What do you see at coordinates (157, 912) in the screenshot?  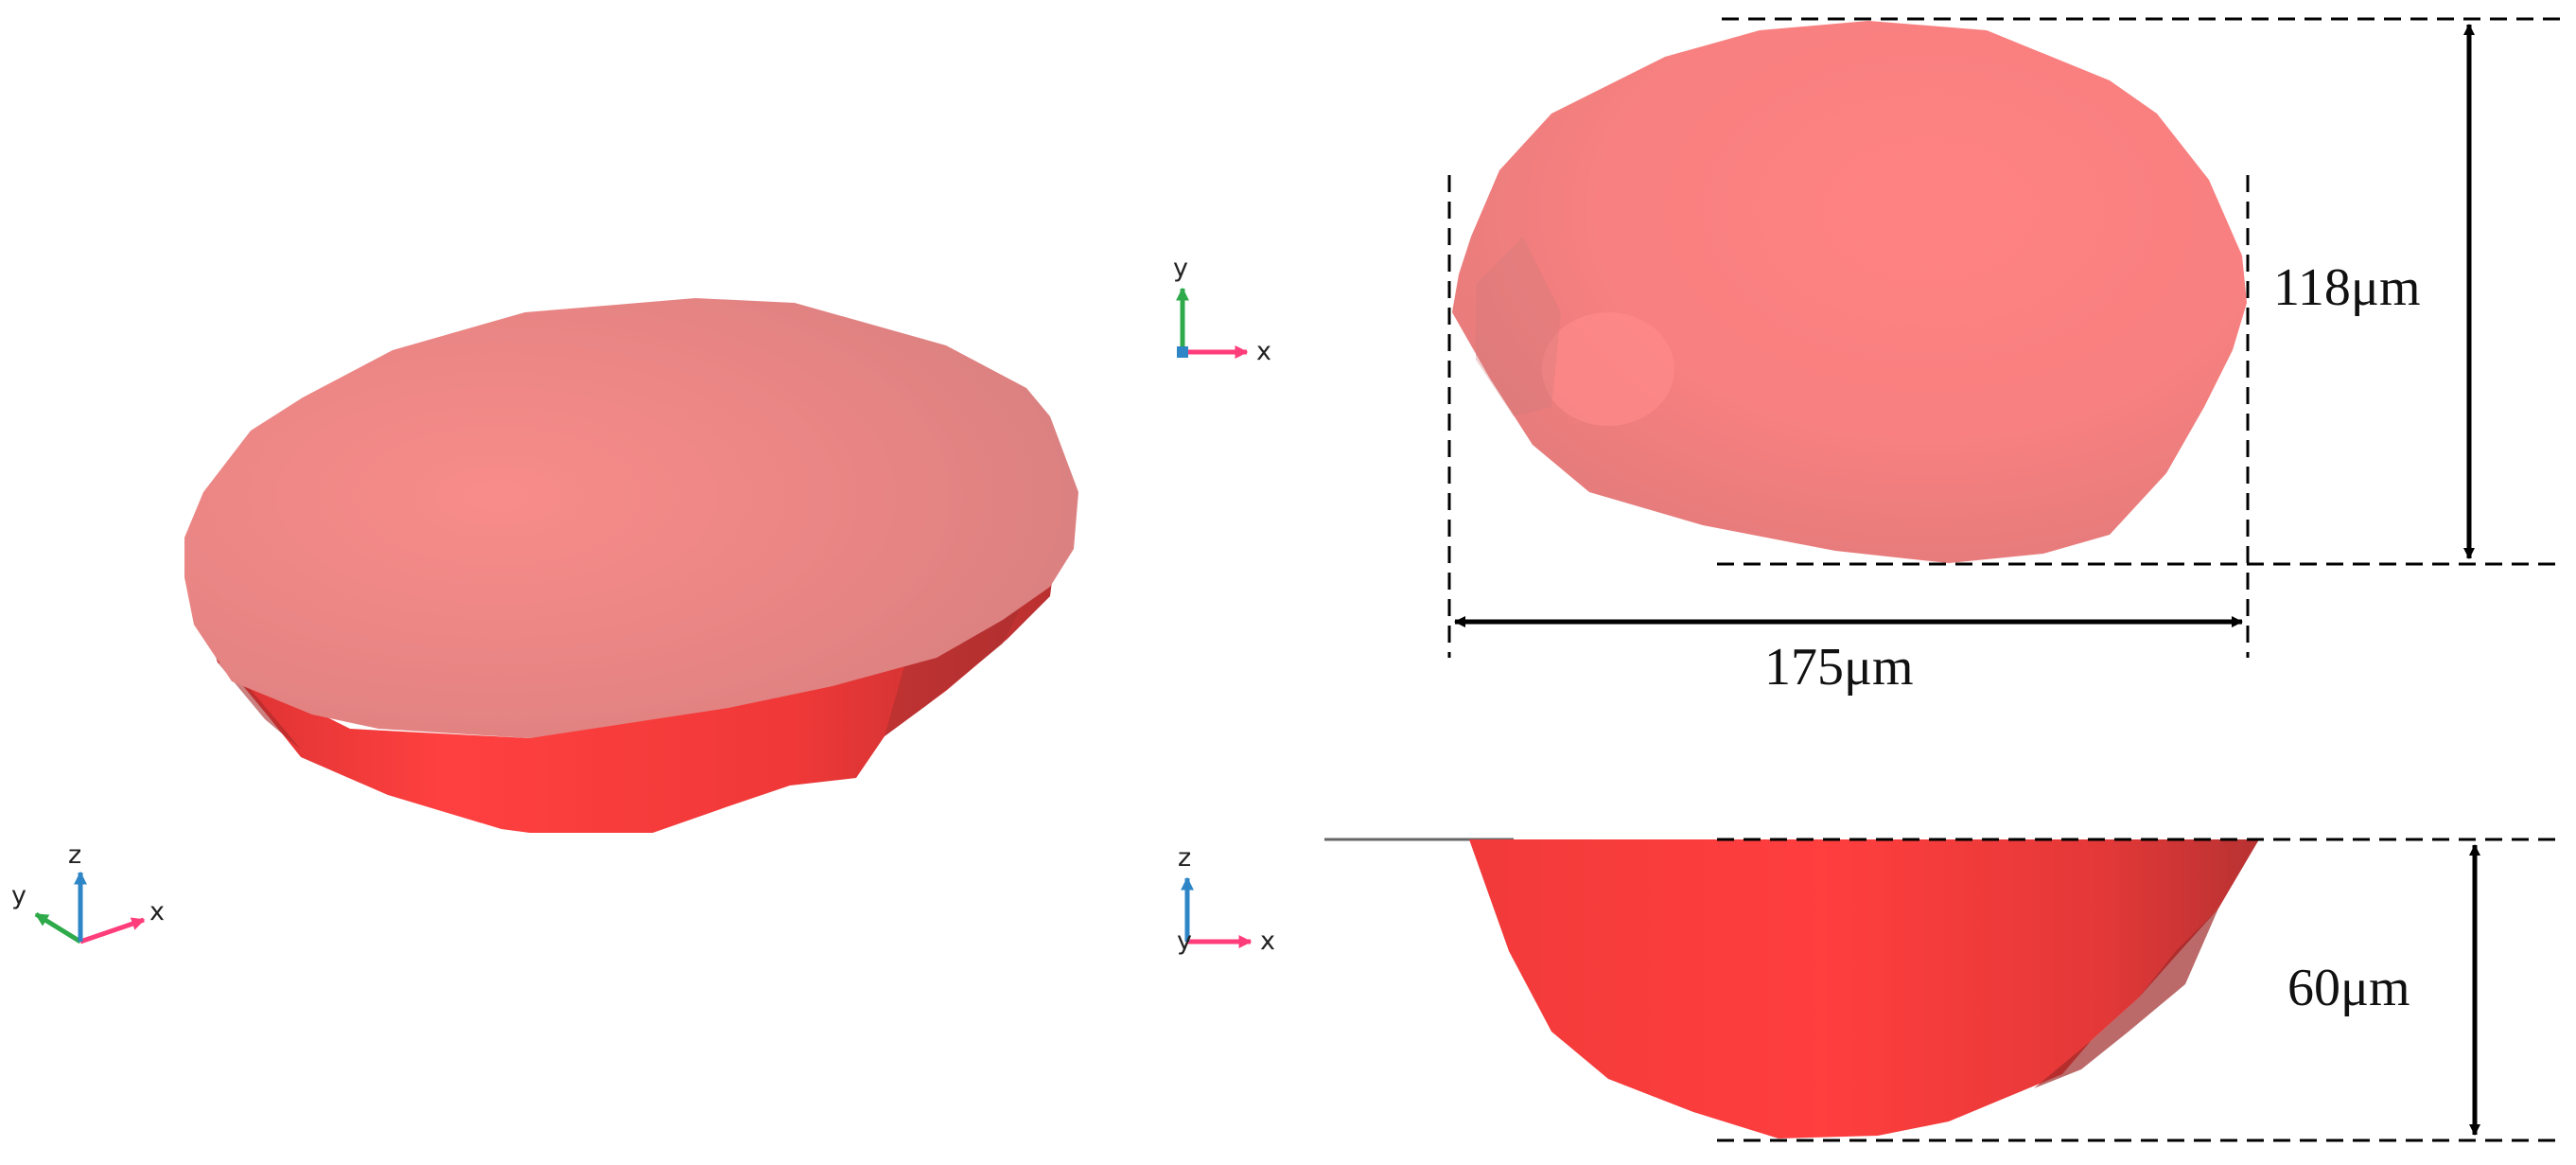 I see `isometric-axis-x-label: x` at bounding box center [157, 912].